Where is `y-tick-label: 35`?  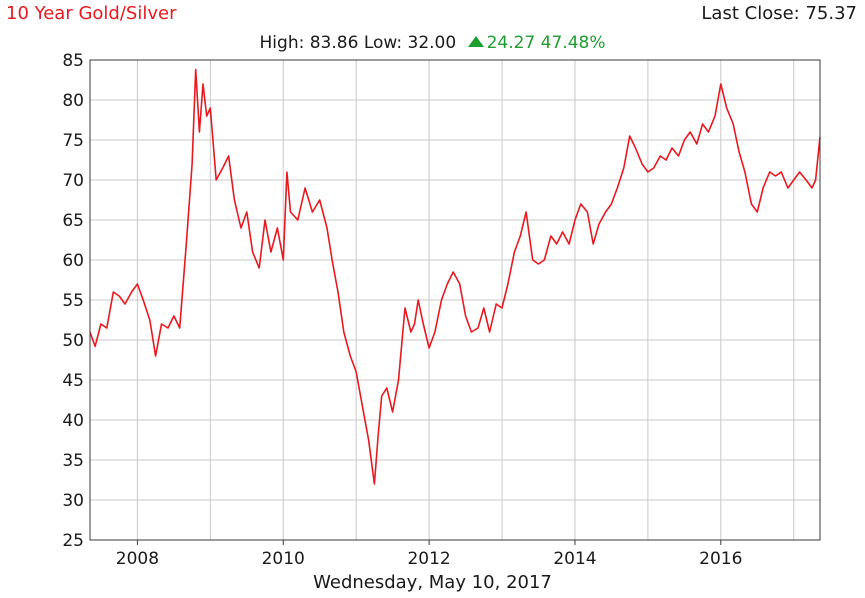 y-tick-label: 35 is located at coordinates (73, 461).